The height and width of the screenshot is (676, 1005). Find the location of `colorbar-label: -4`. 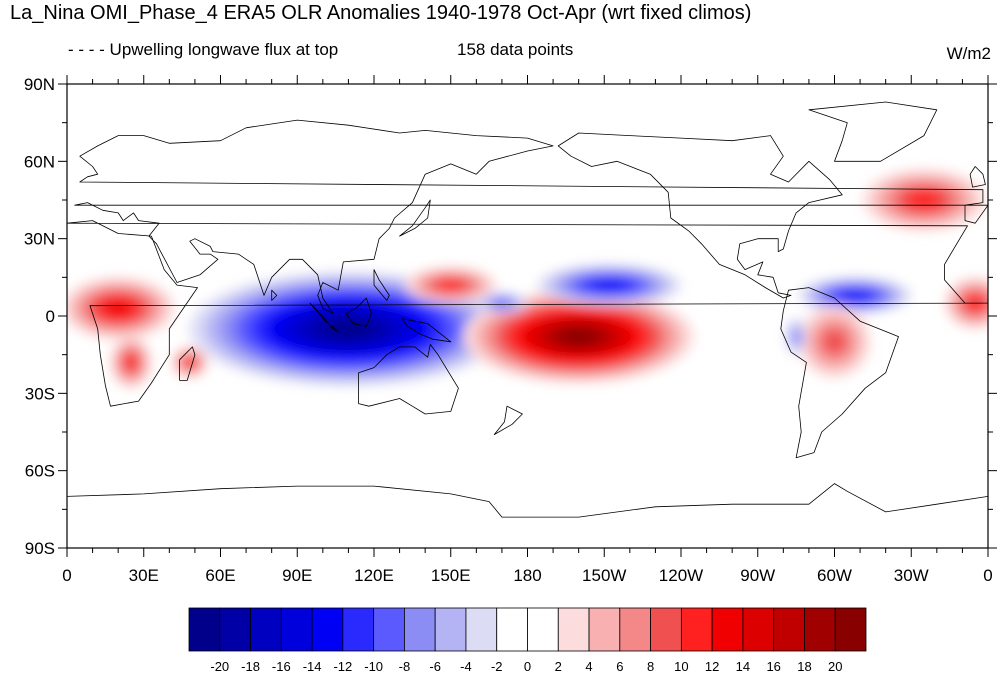

colorbar-label: -4 is located at coordinates (466, 666).